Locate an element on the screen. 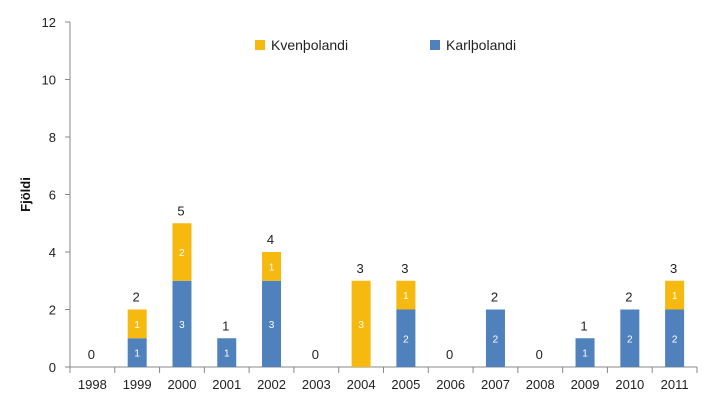 The width and height of the screenshot is (713, 415). y-tick-label: 0 is located at coordinates (52, 367).